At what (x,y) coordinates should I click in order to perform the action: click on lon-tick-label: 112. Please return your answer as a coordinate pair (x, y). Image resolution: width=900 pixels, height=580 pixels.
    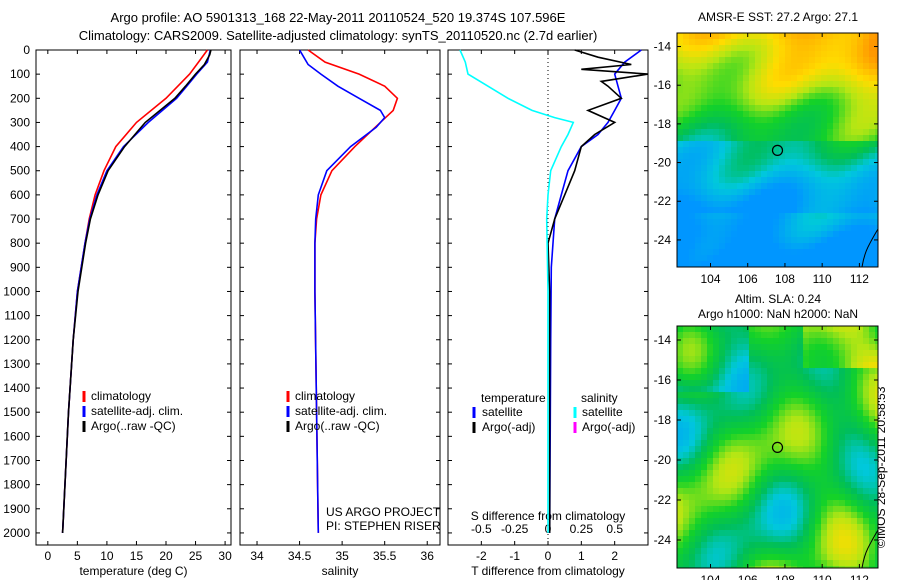
    Looking at the image, I should click on (859, 576).